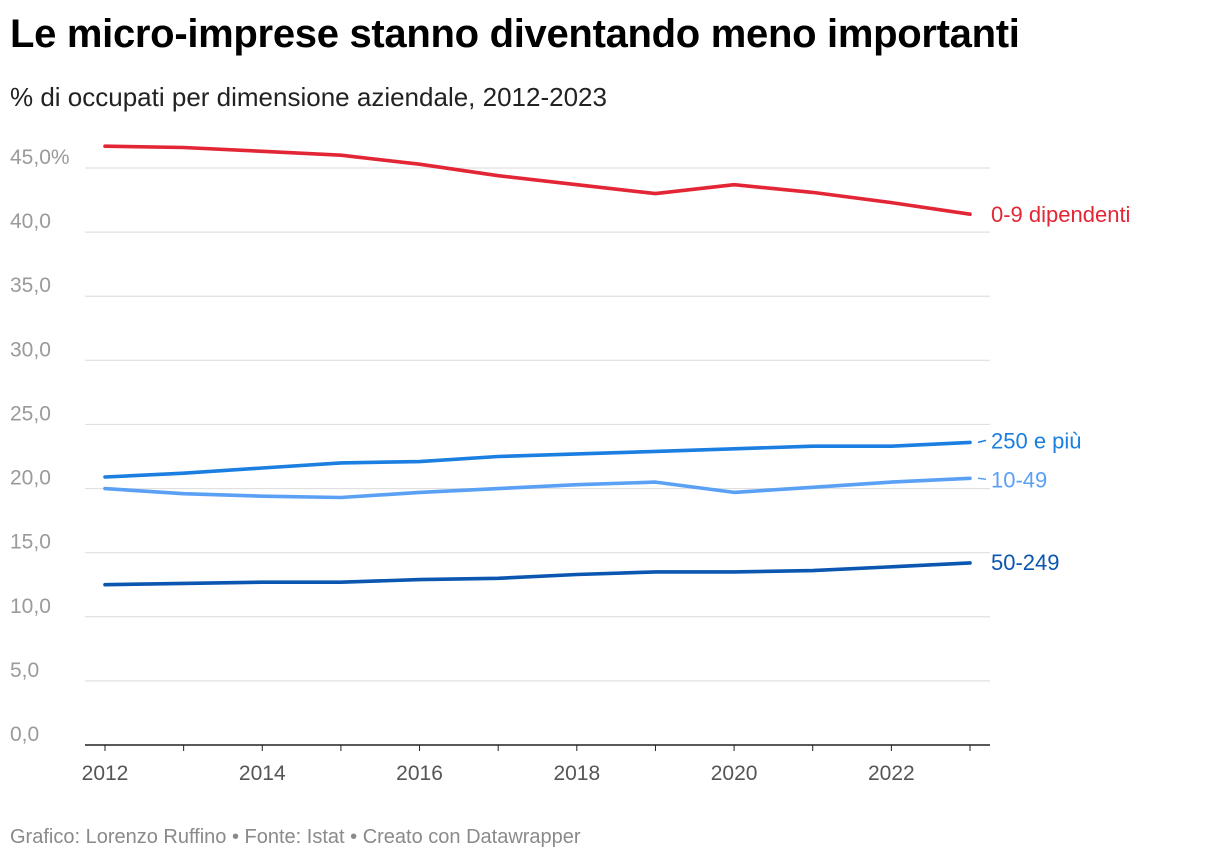  I want to click on y-tick-label: 0,0, so click(24, 734).